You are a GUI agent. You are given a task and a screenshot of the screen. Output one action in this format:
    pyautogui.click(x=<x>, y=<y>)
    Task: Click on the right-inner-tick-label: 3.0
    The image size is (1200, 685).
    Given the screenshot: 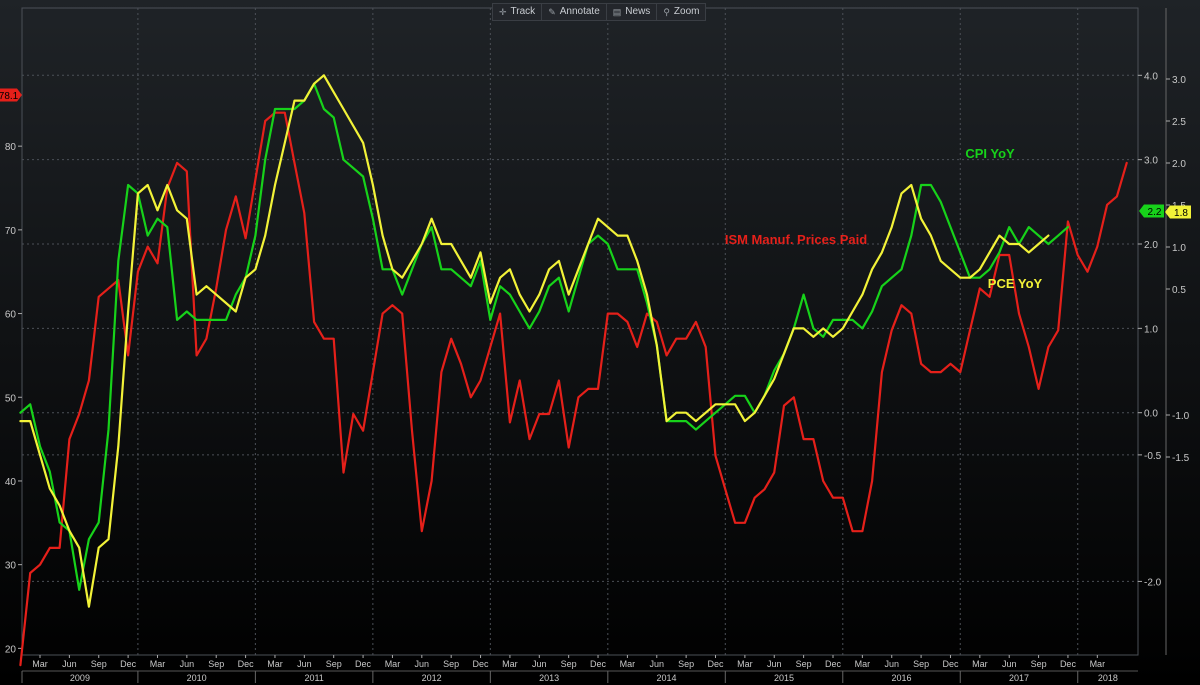 What is the action you would take?
    pyautogui.click(x=1151, y=161)
    